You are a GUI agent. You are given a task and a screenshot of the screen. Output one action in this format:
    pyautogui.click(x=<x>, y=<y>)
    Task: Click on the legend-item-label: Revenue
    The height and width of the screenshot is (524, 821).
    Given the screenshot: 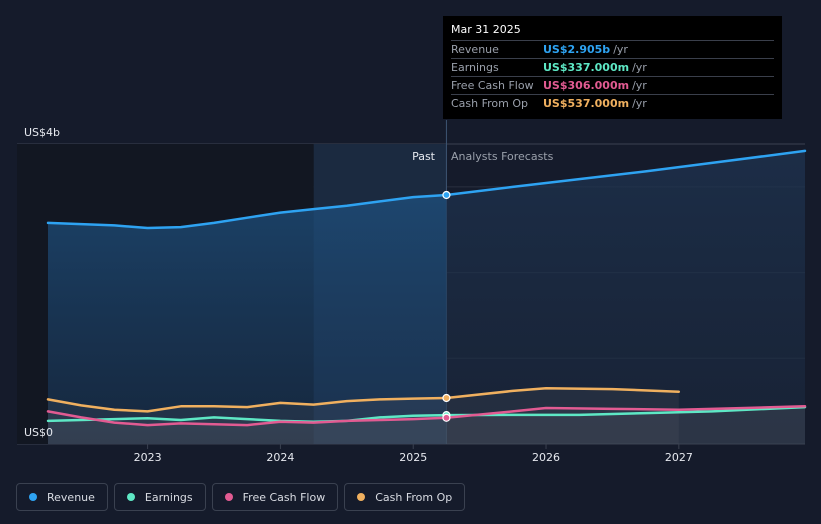 What is the action you would take?
    pyautogui.click(x=71, y=497)
    